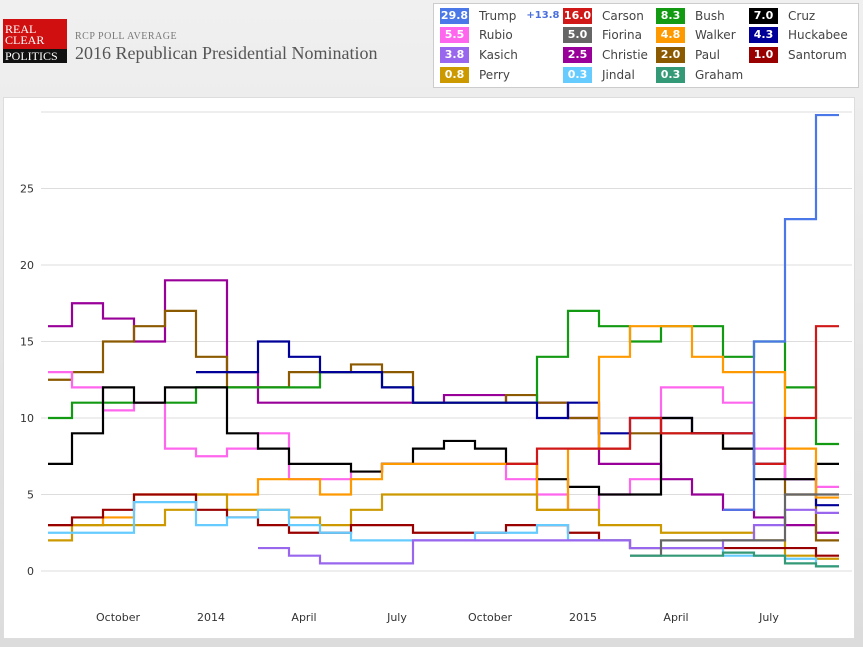 Image resolution: width=863 pixels, height=647 pixels. Describe the element at coordinates (583, 617) in the screenshot. I see `x-tick-label: 2015` at that location.